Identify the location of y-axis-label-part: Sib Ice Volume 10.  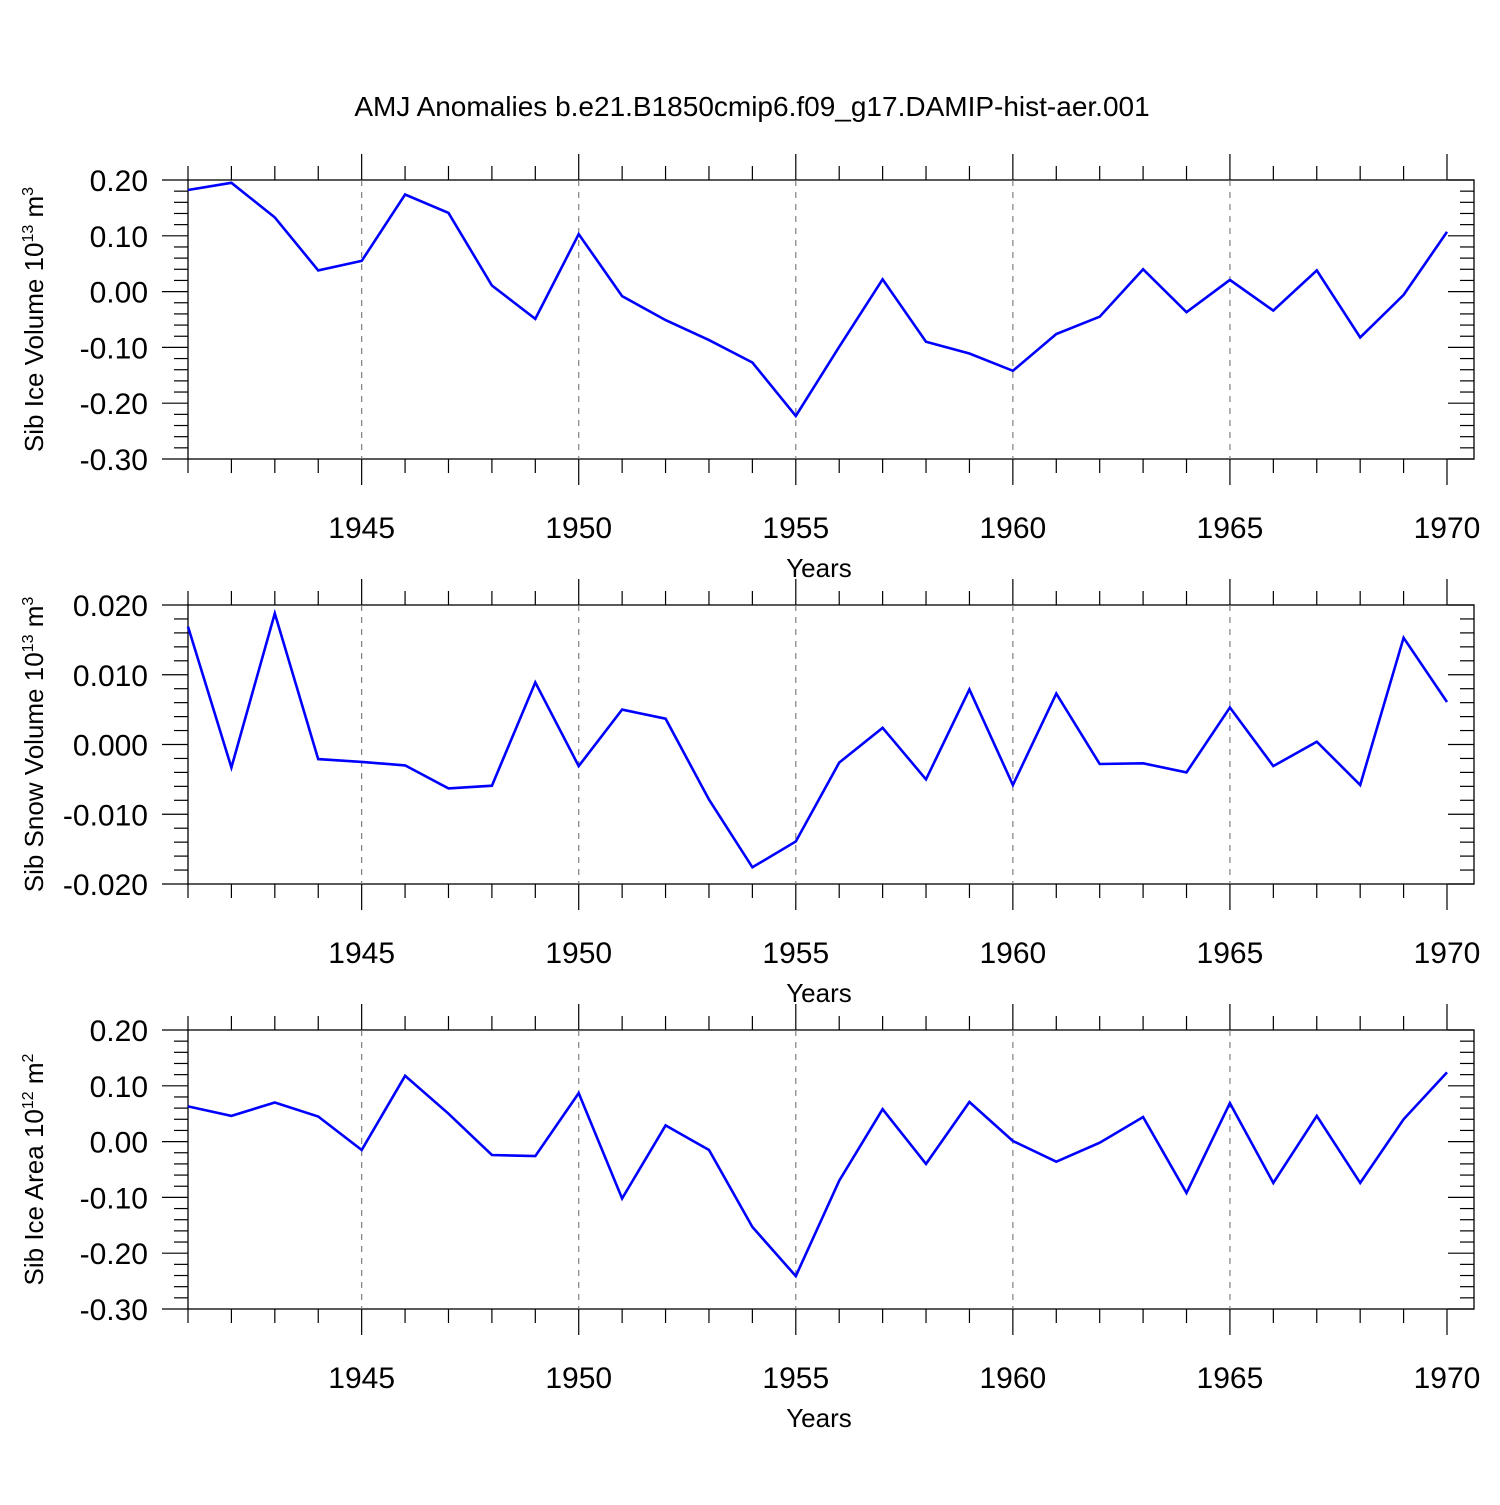
(34, 348).